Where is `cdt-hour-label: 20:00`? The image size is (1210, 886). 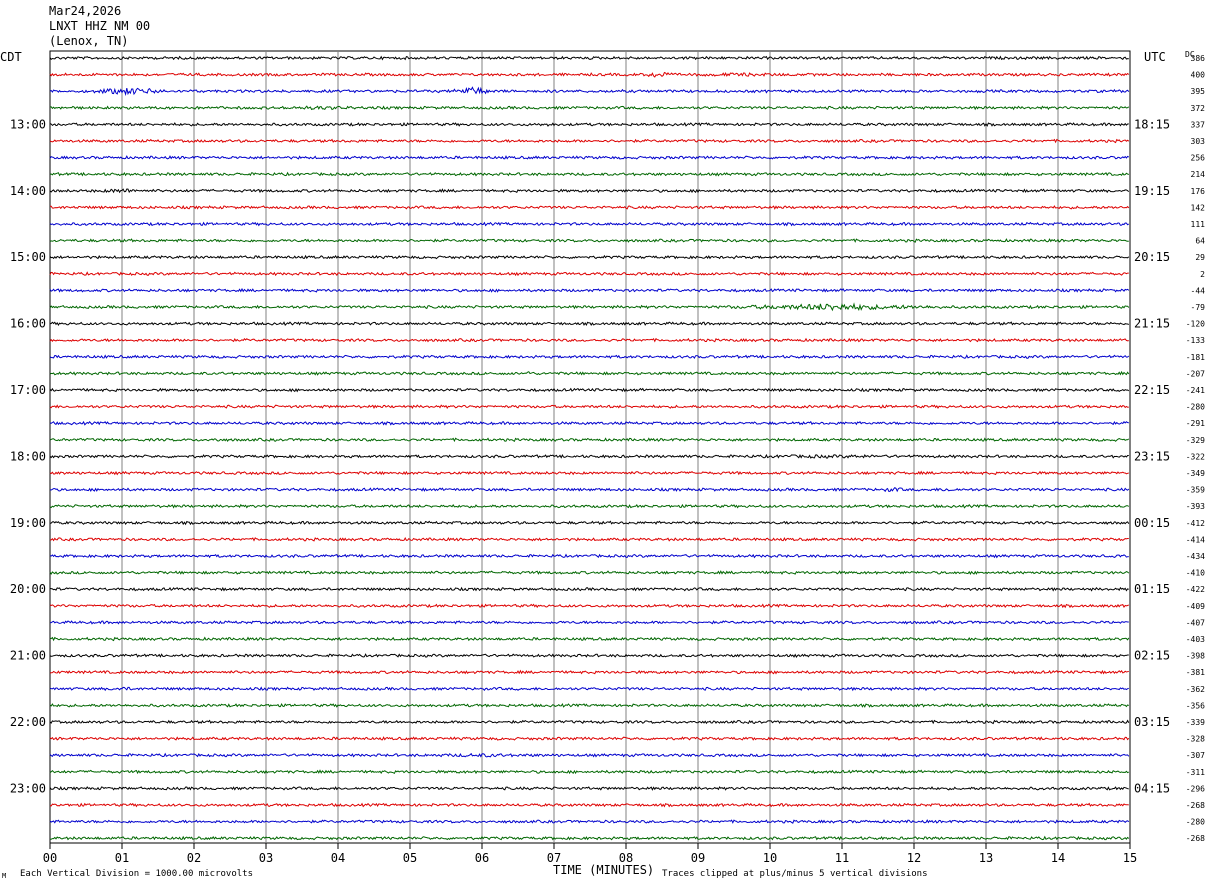 cdt-hour-label: 20:00 is located at coordinates (28, 589).